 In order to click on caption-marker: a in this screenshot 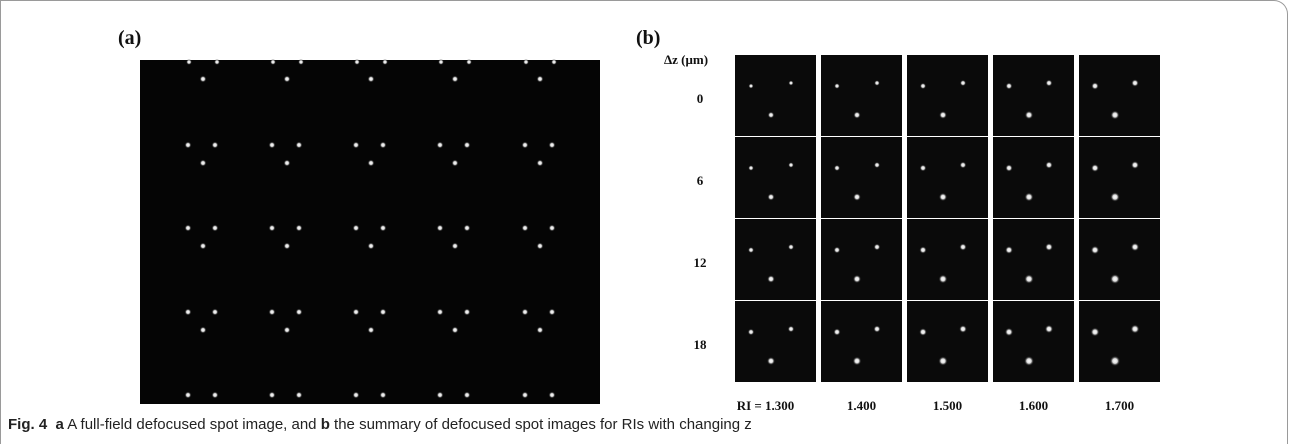, I will do `click(59, 424)`.